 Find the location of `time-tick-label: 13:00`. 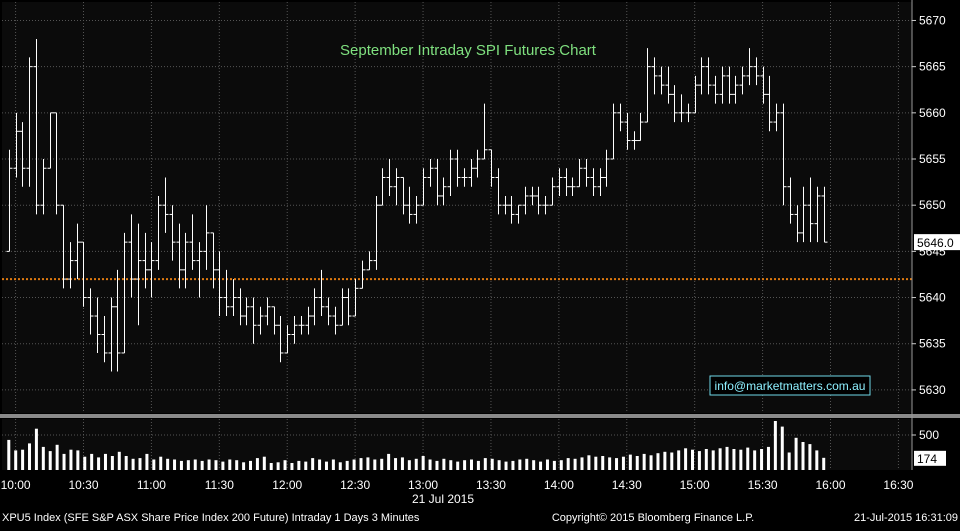

time-tick-label: 13:00 is located at coordinates (423, 485).